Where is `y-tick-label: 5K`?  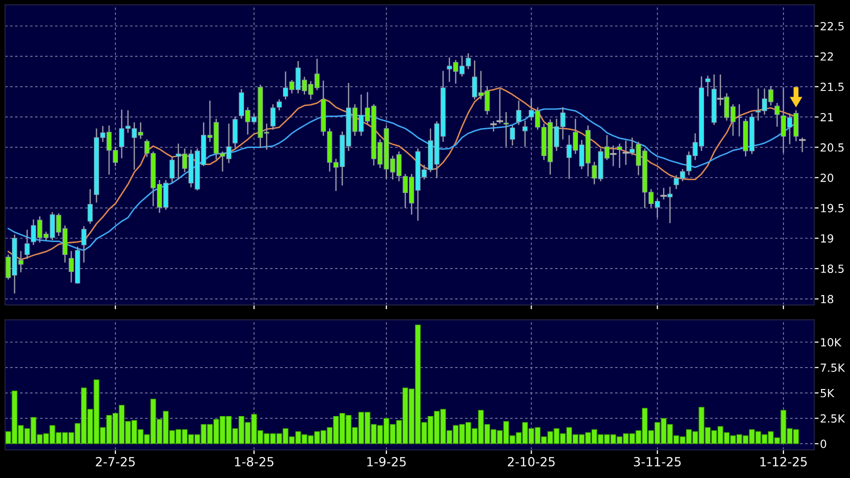 y-tick-label: 5K is located at coordinates (827, 393).